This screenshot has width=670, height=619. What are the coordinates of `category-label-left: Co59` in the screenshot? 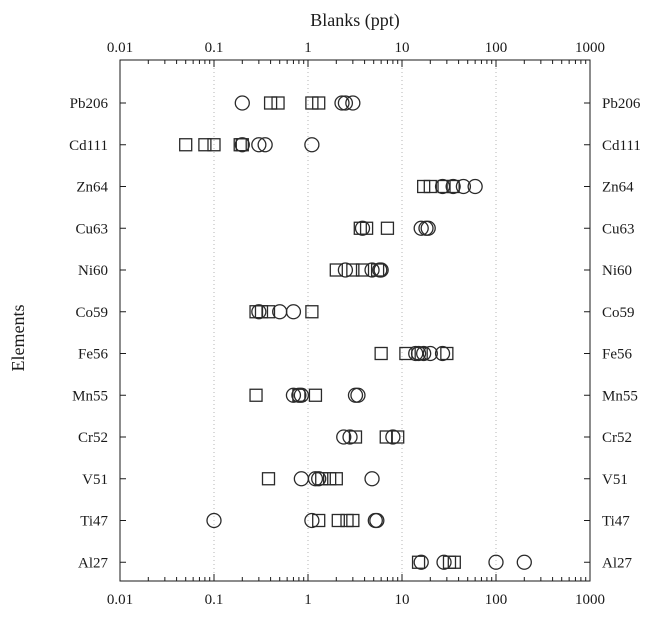 It's located at (91, 313).